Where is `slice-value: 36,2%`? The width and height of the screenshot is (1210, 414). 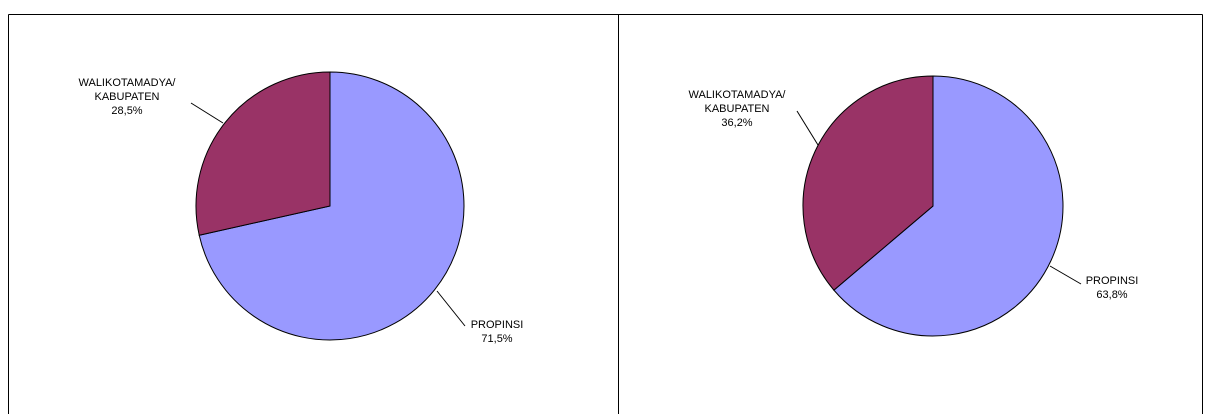 slice-value: 36,2% is located at coordinates (737, 123).